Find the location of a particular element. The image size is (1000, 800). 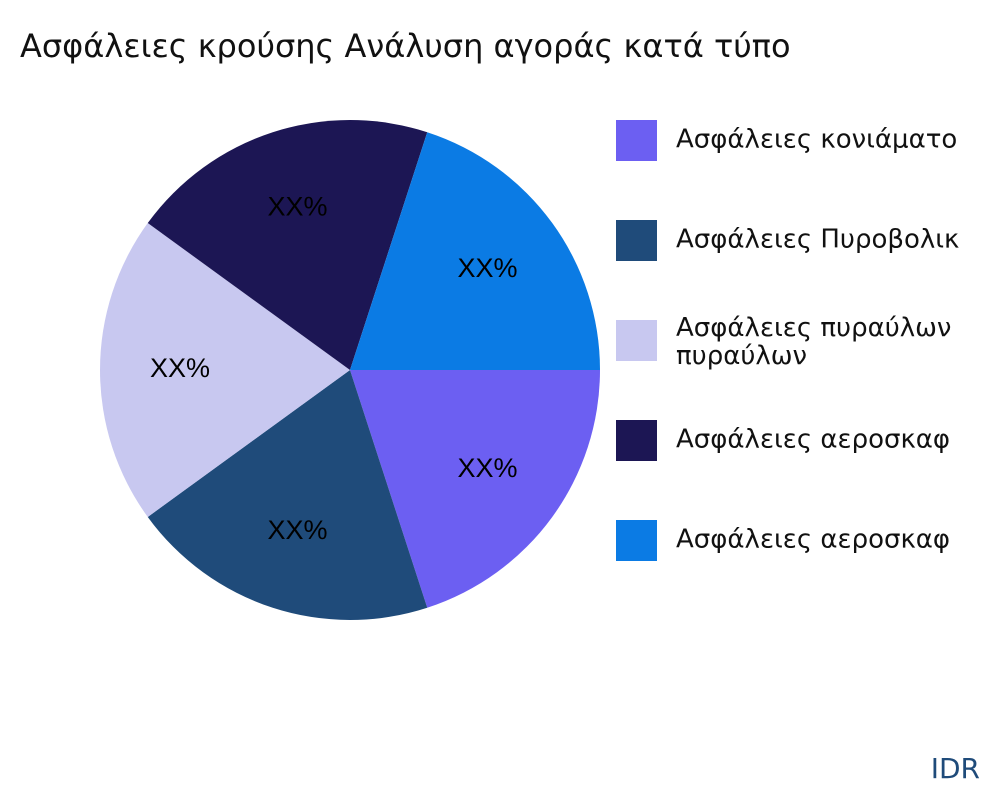

legend-label: Ασφάλειες Πυροβολικ is located at coordinates (817, 240).